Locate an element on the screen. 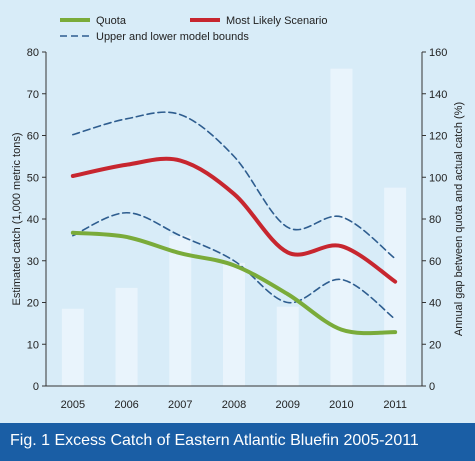 The width and height of the screenshot is (475, 461). y-right-tick-label: 120 is located at coordinates (438, 137).